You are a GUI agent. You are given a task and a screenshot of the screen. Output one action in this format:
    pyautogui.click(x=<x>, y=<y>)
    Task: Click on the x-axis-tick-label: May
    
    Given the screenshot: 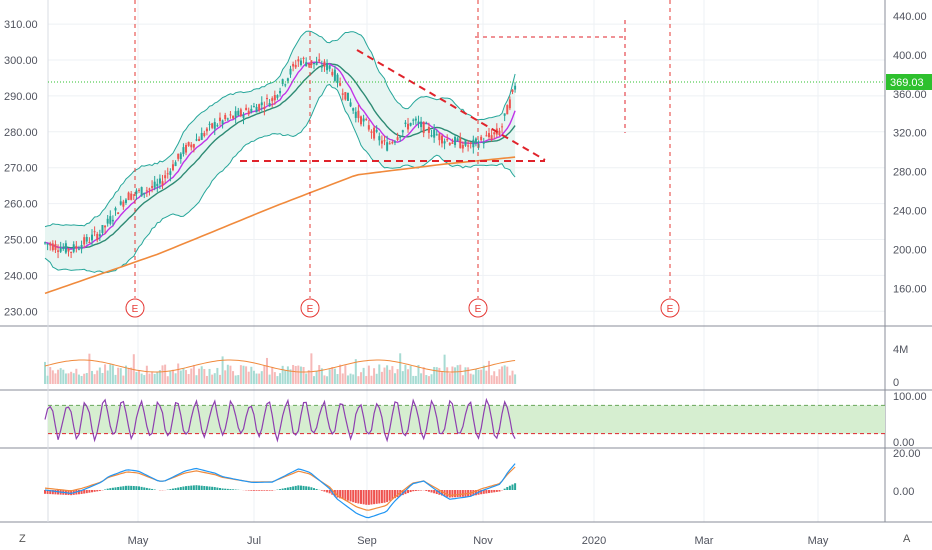 What is the action you would take?
    pyautogui.click(x=818, y=541)
    